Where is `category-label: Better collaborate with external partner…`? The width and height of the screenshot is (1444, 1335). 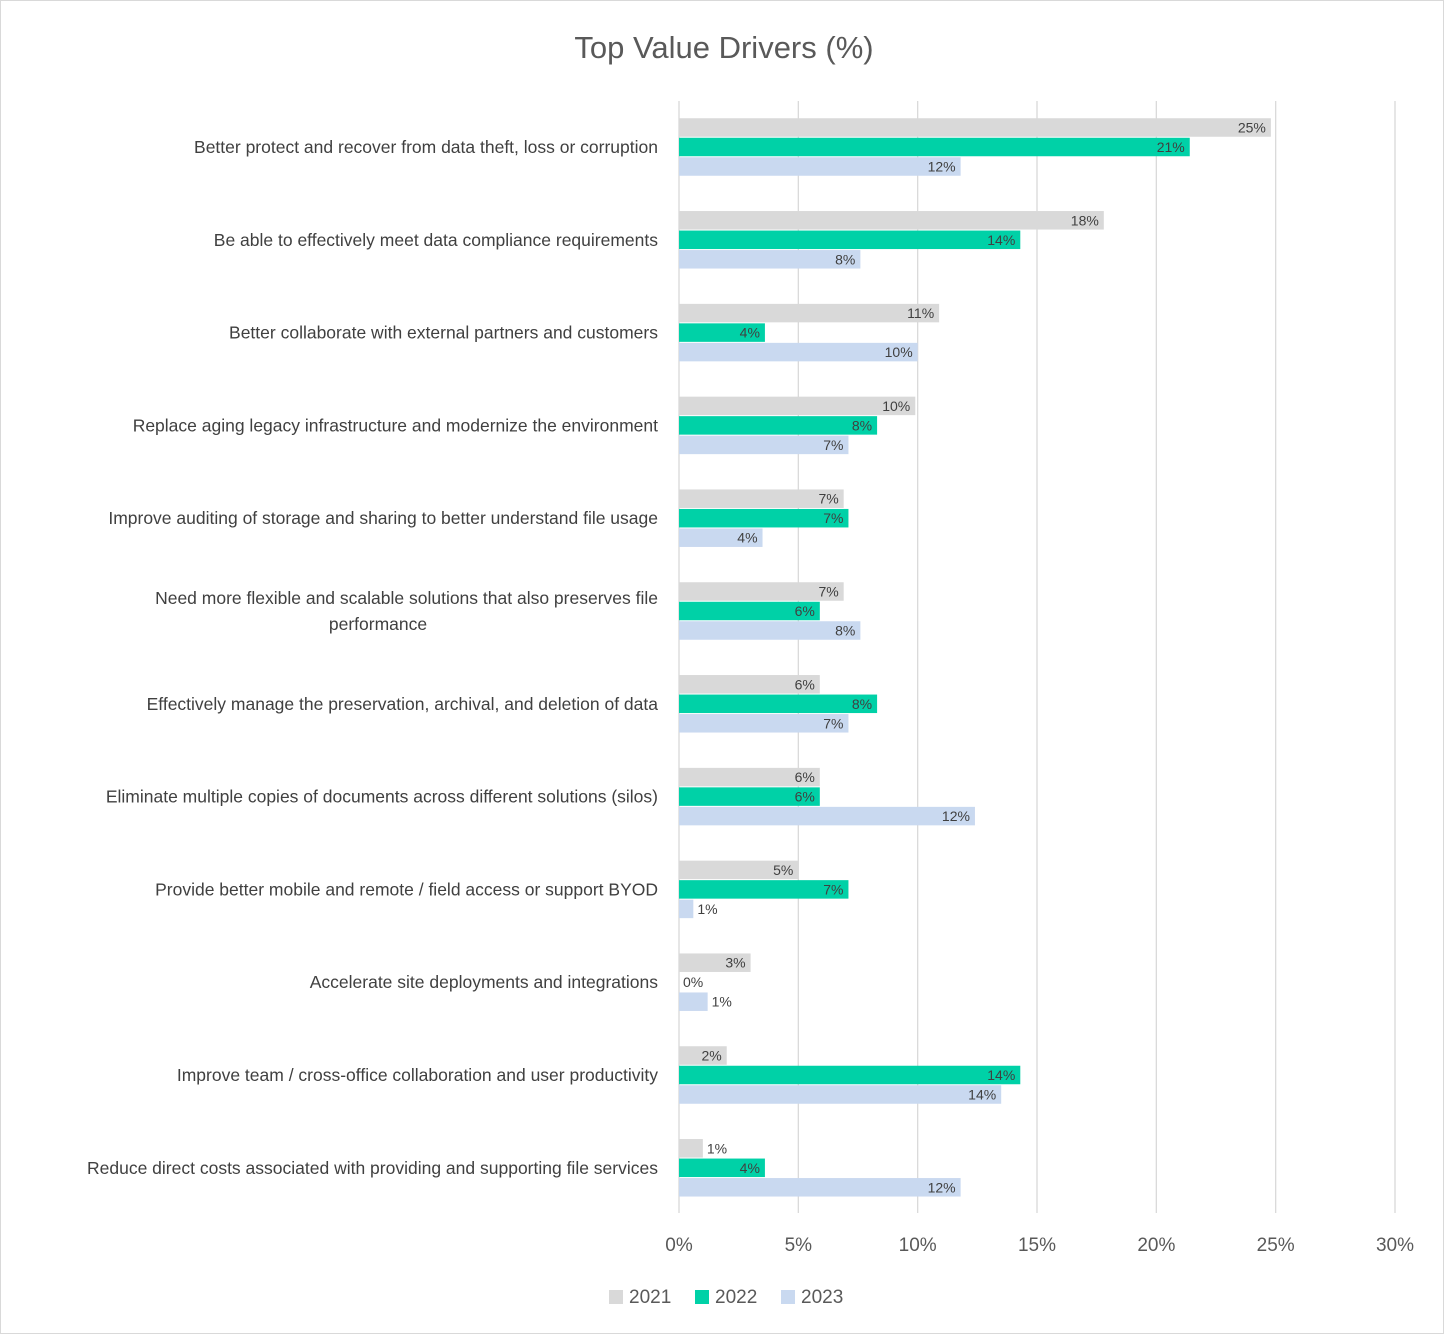 category-label: Better collaborate with external partner… is located at coordinates (443, 333).